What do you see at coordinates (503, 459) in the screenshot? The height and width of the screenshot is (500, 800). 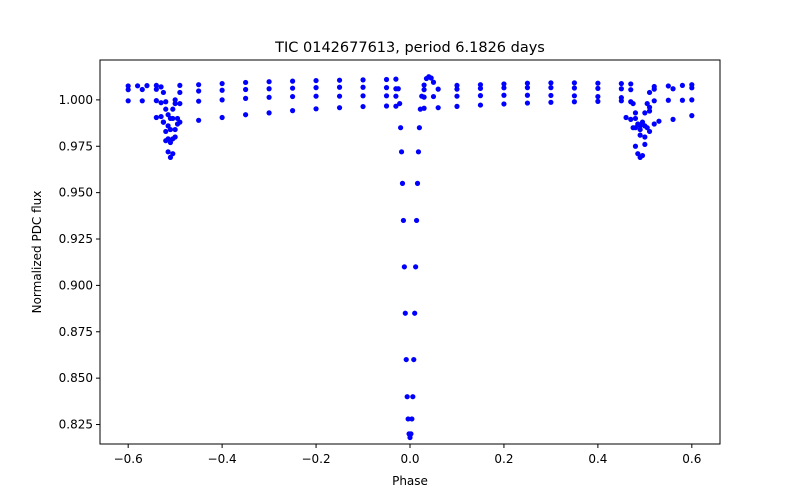 I see `x-tick-label: 0.2` at bounding box center [503, 459].